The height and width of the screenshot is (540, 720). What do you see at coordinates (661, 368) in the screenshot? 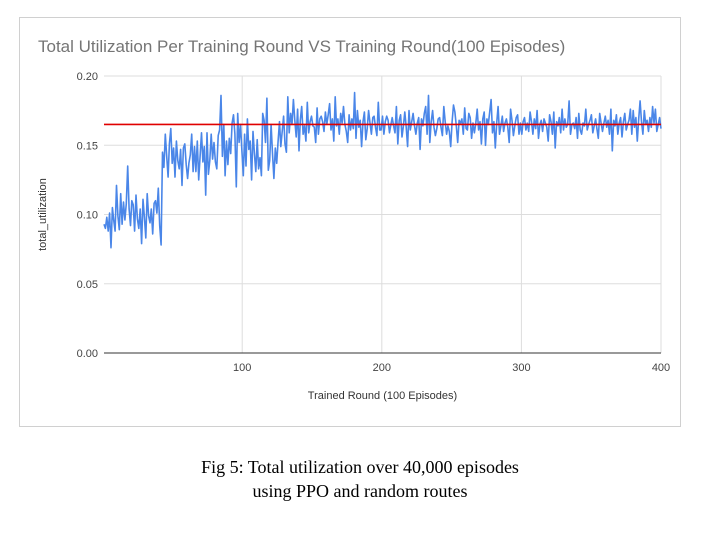
I see `x-tick-label: 400` at bounding box center [661, 368].